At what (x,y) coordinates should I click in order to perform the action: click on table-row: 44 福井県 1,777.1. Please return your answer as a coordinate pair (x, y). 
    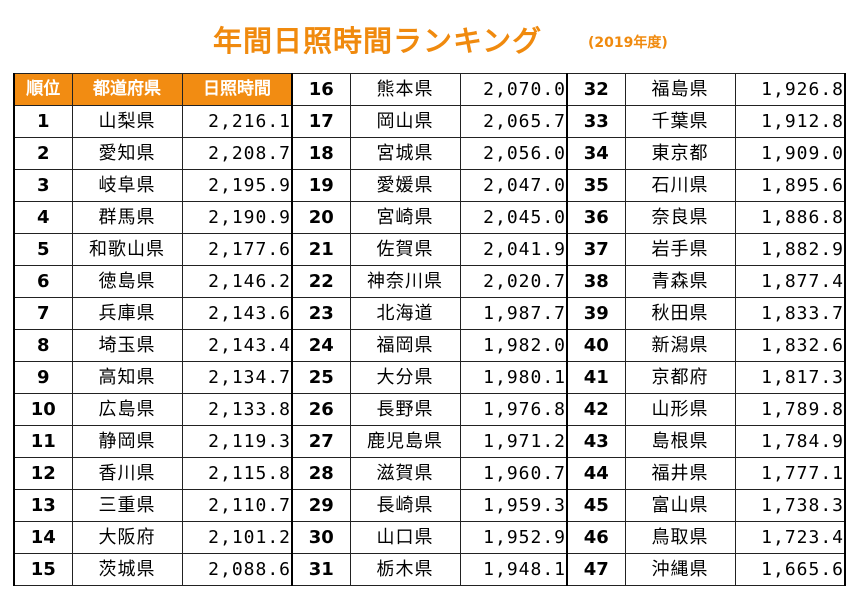
    Looking at the image, I should click on (706, 473).